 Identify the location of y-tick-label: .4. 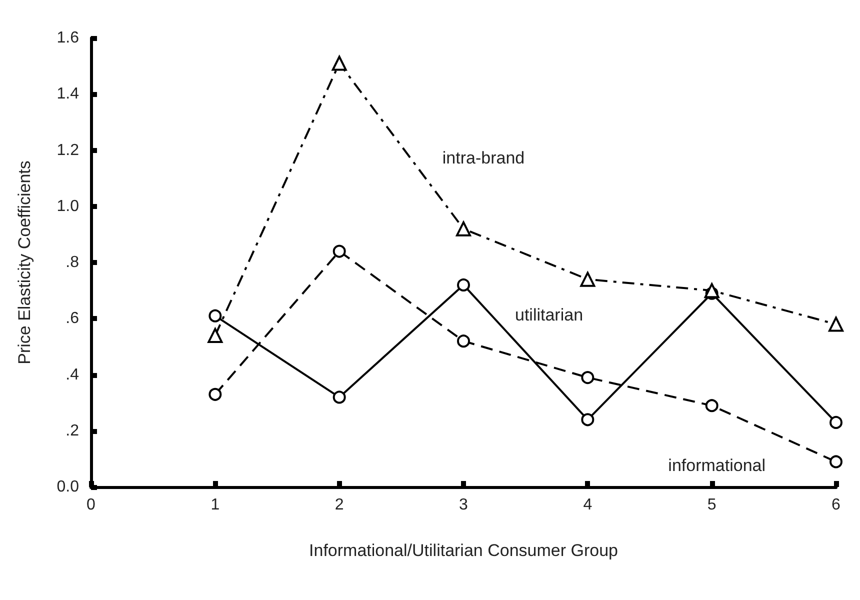
(73, 375).